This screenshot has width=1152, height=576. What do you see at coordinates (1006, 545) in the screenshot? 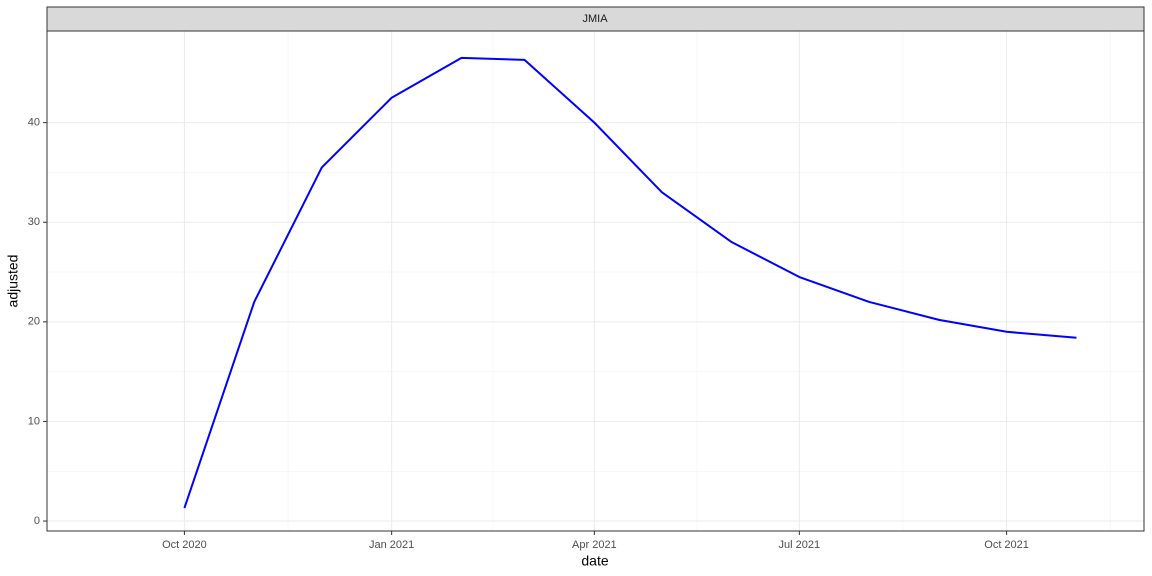
I see `x-tick-label: Oct 2021` at bounding box center [1006, 545].